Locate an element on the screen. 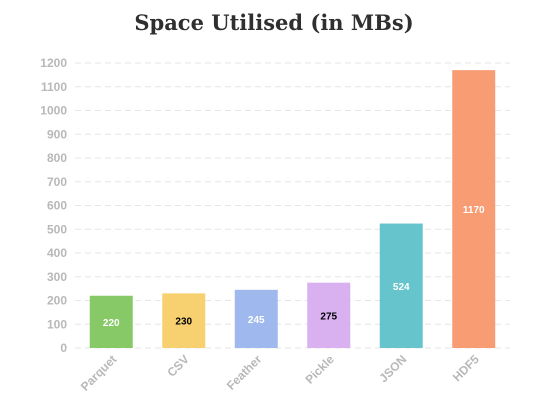  data-label: 275 is located at coordinates (328, 316).